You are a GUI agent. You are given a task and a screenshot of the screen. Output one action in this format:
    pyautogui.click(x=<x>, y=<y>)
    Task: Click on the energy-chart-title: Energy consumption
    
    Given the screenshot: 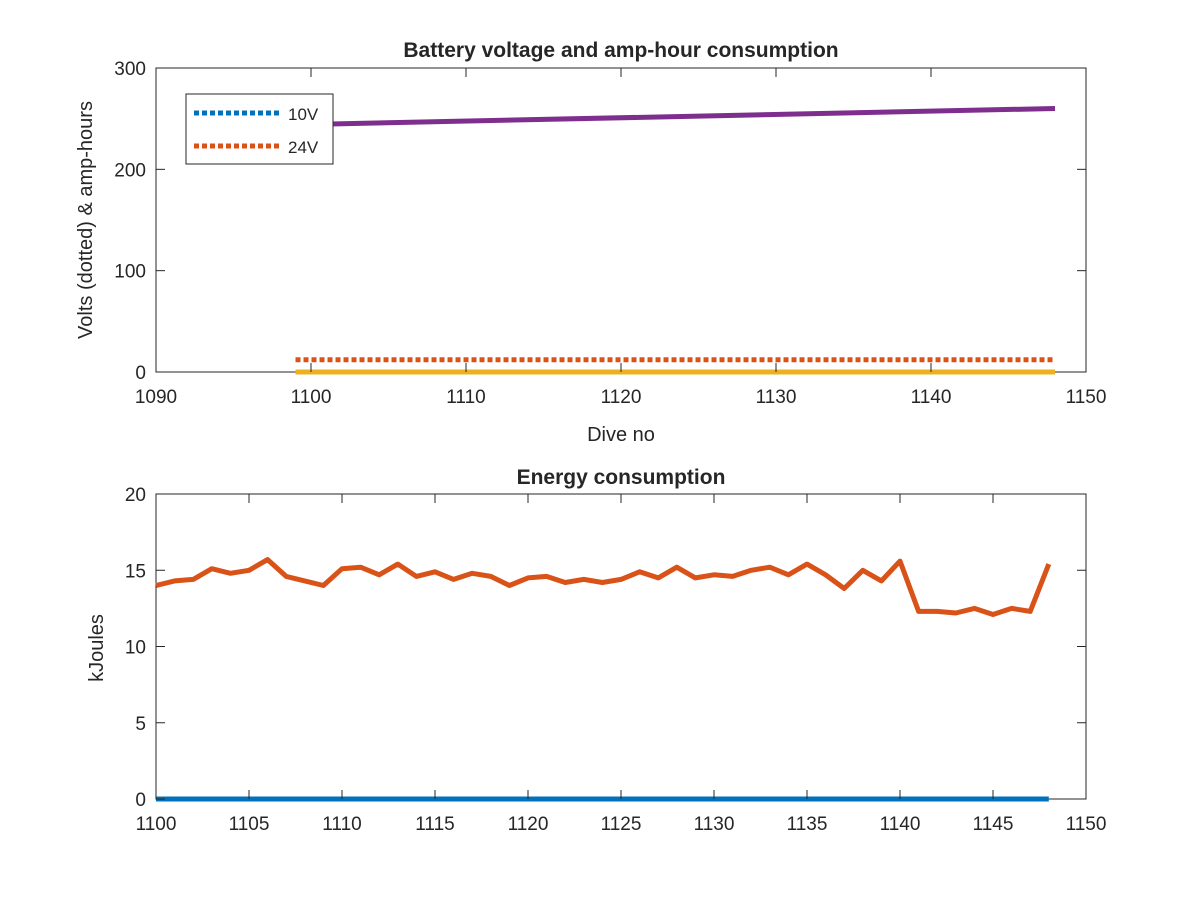 What is the action you would take?
    pyautogui.click(x=621, y=477)
    